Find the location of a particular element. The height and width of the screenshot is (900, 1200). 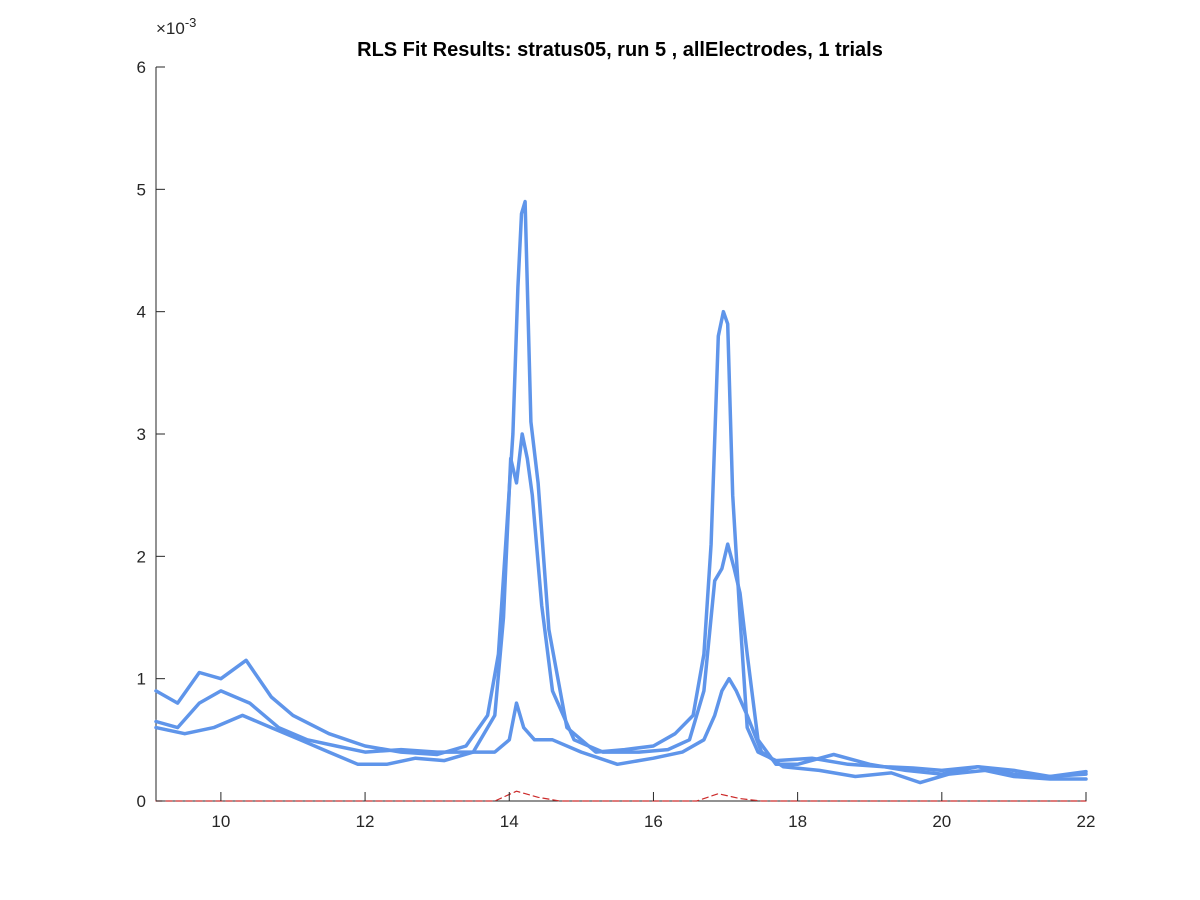

y-tick-label: 1 is located at coordinates (141, 679).